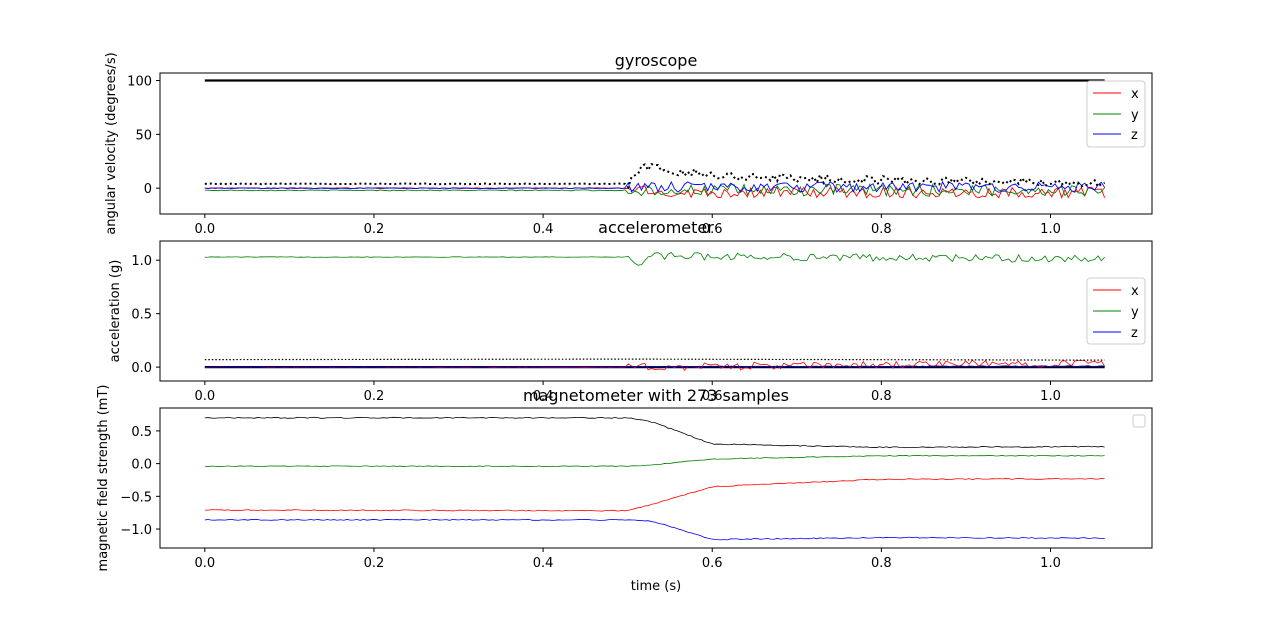 Image resolution: width=1280 pixels, height=617 pixels. I want to click on magnetometer-legend, so click(1139, 421).